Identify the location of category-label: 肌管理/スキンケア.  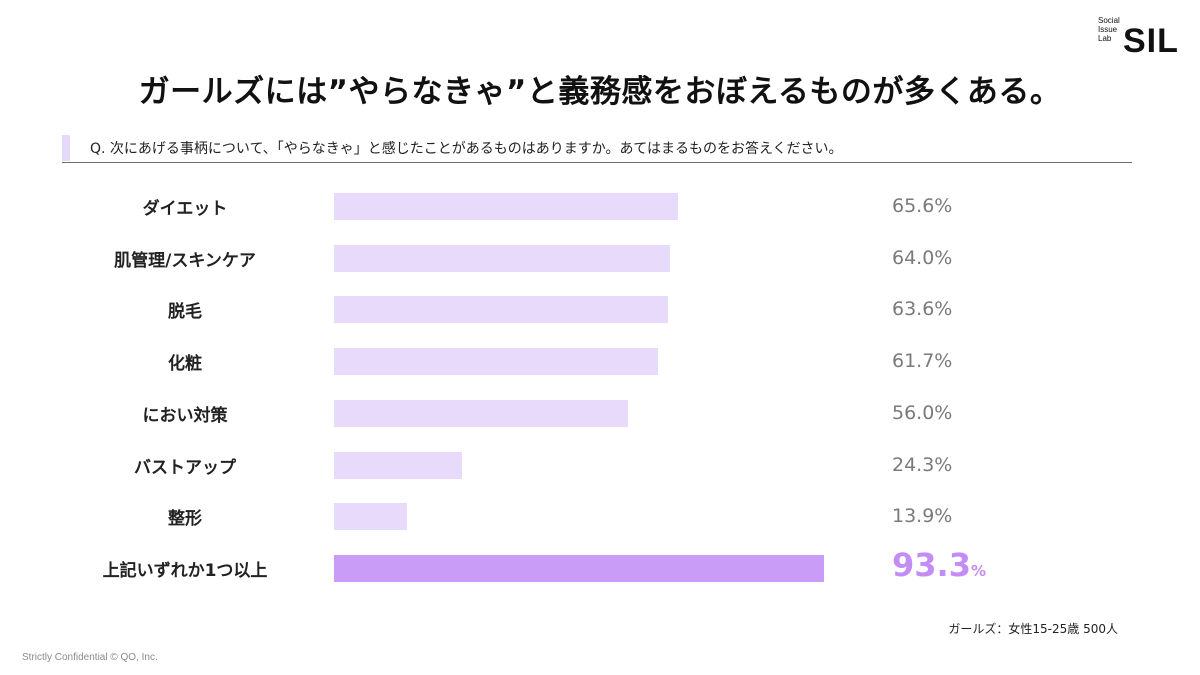
(185, 260).